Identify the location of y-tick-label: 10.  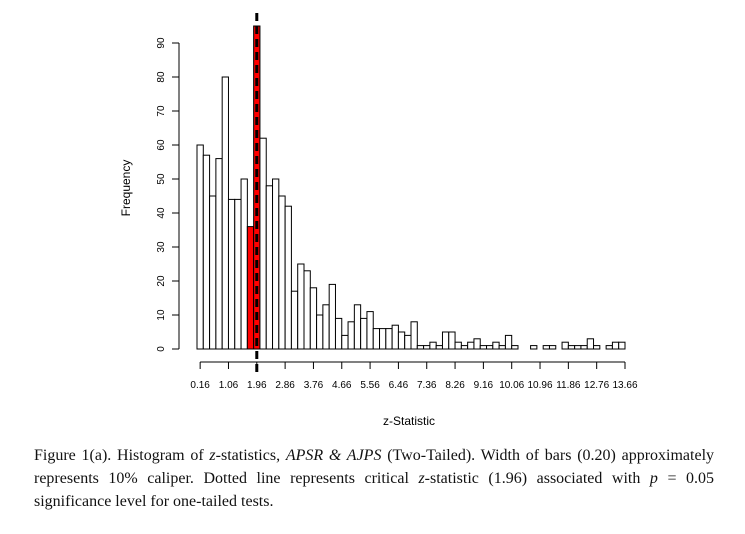
(161, 315).